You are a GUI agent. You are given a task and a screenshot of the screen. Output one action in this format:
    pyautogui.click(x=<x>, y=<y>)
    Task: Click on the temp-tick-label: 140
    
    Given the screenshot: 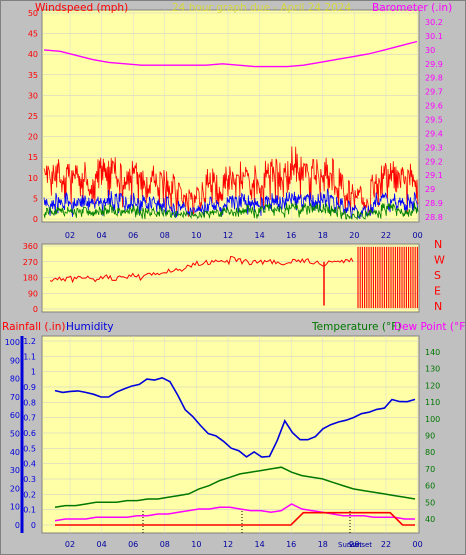 What is the action you would take?
    pyautogui.click(x=432, y=352)
    